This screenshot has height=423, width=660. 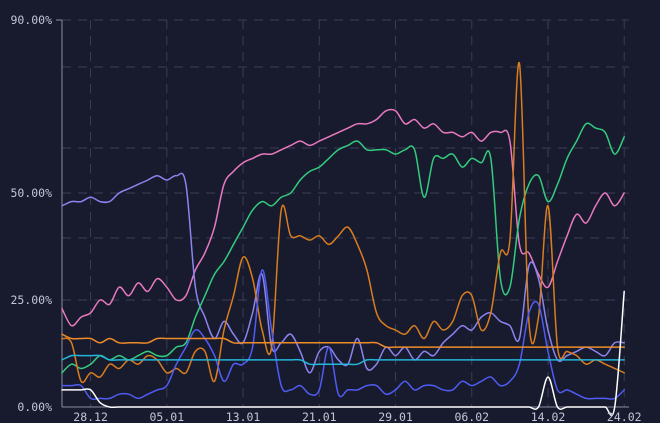 I want to click on y-tick-label: 25.00%, so click(x=31, y=300).